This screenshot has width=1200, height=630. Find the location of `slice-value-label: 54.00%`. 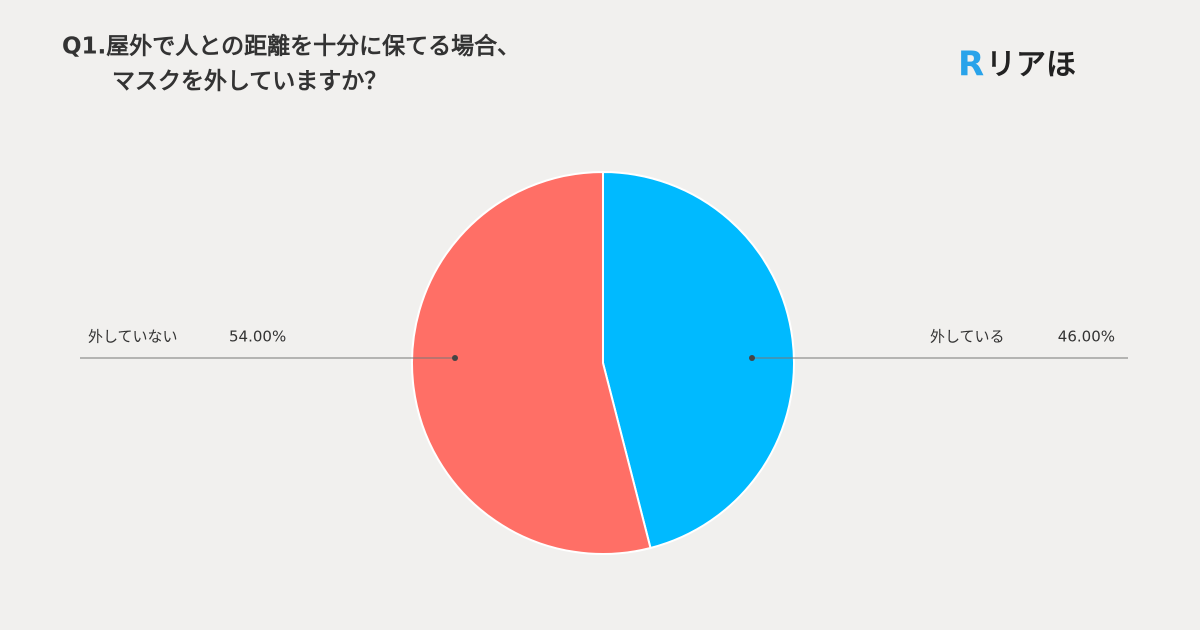

slice-value-label: 54.00% is located at coordinates (257, 337).